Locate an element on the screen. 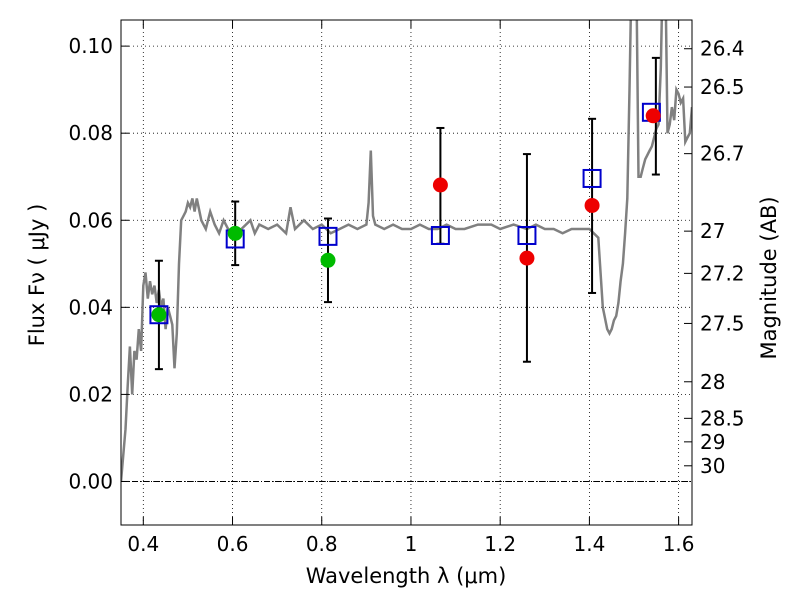 Image resolution: width=800 pixels, height=600 pixels. y-tick-label: 0.04 is located at coordinates (90, 307).